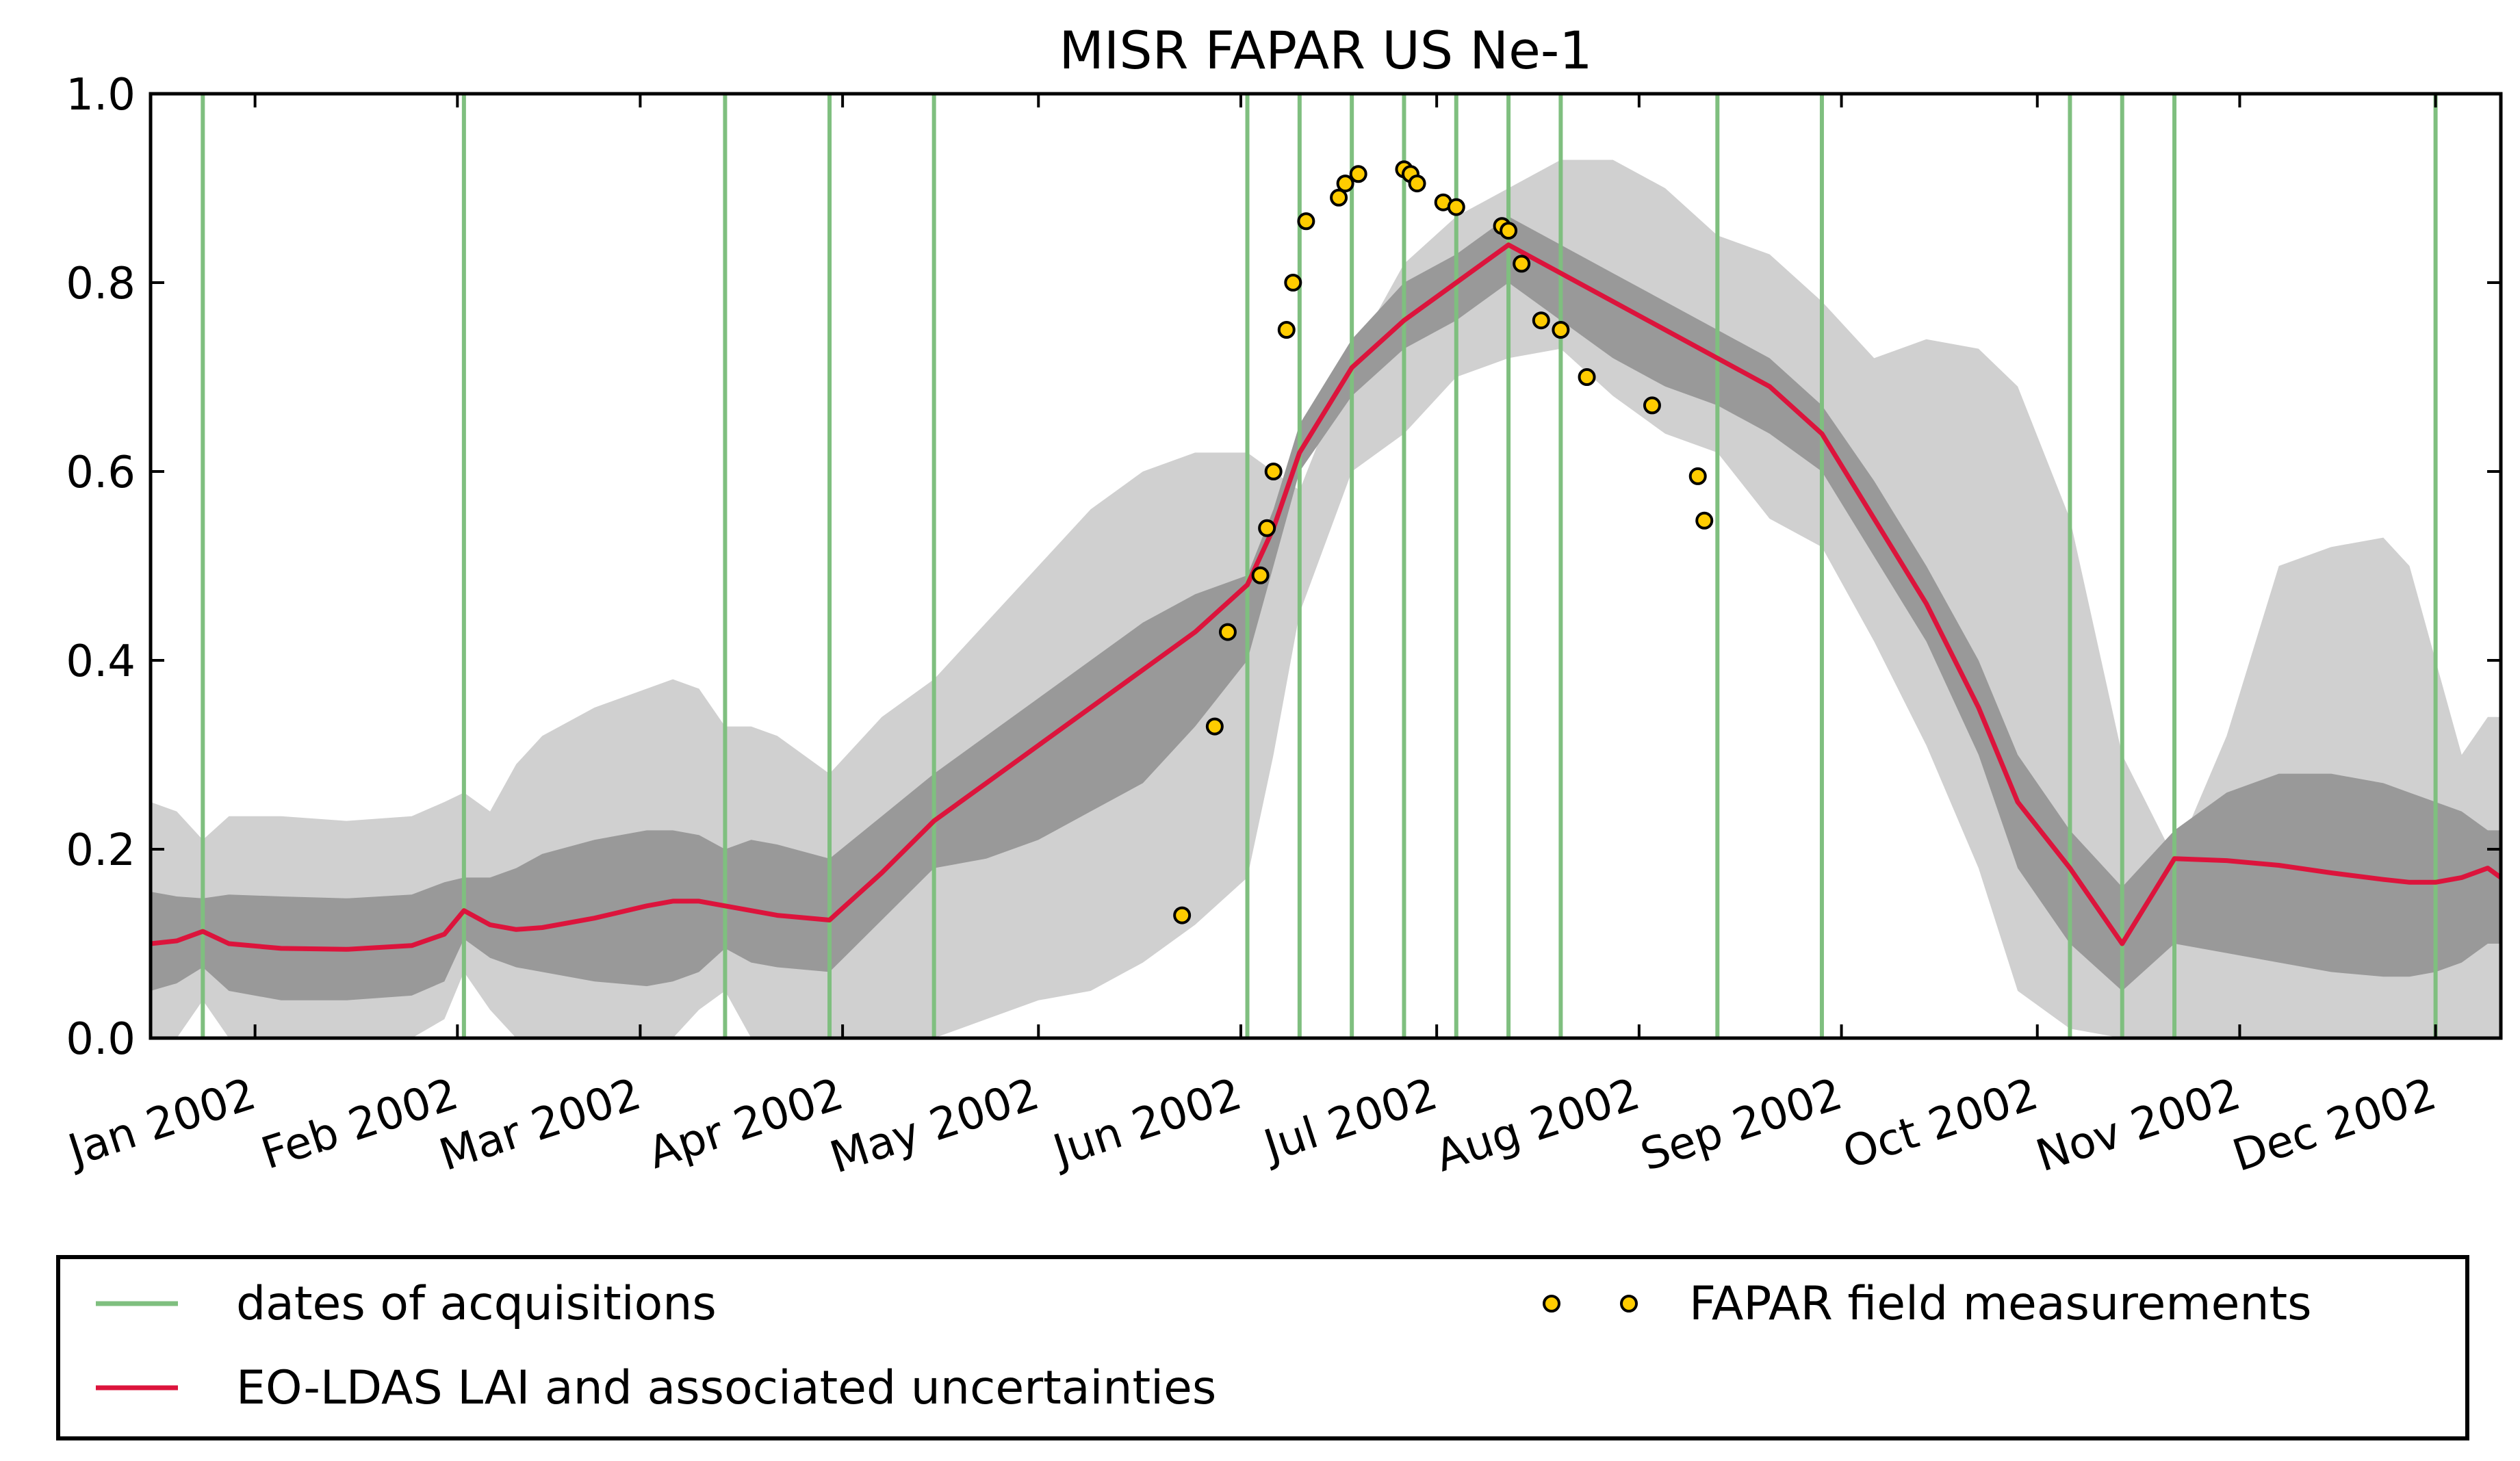 The width and height of the screenshot is (2520, 1461). What do you see at coordinates (1146, 1123) in the screenshot?
I see `x-tick-label: Jun 2002` at bounding box center [1146, 1123].